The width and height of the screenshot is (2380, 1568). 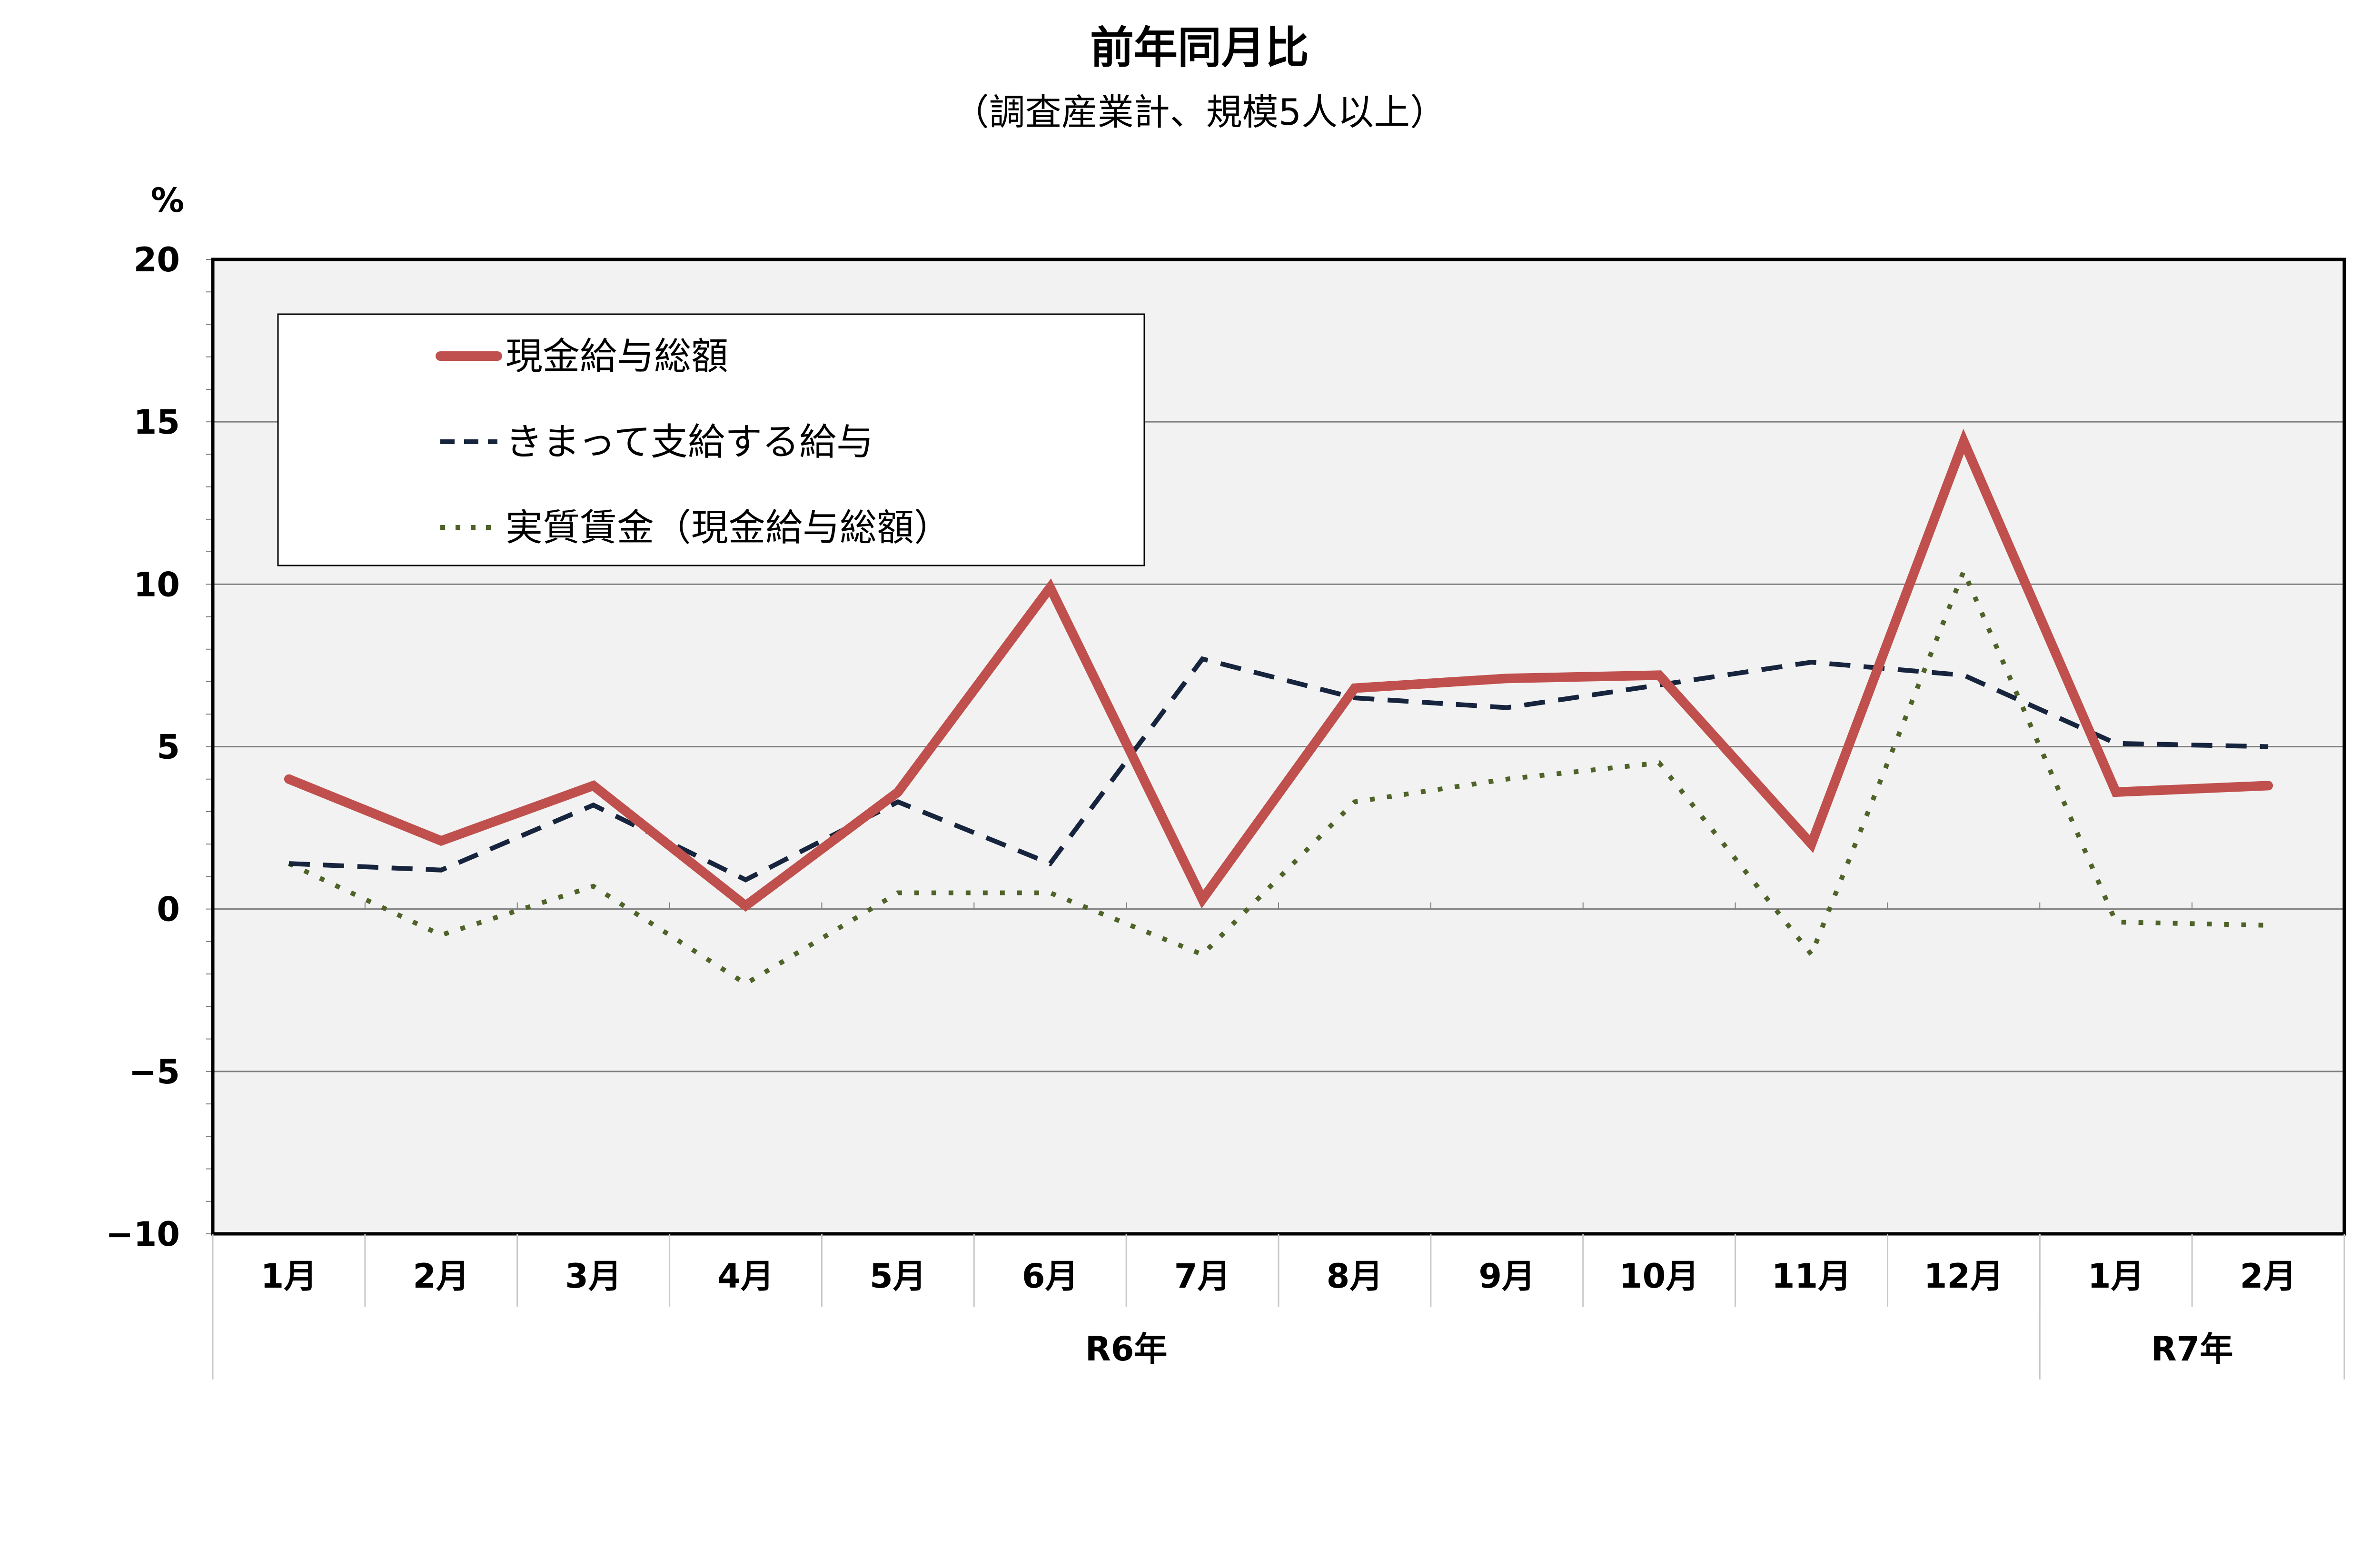 What do you see at coordinates (1811, 1277) in the screenshot?
I see `x-tick-label: 11月` at bounding box center [1811, 1277].